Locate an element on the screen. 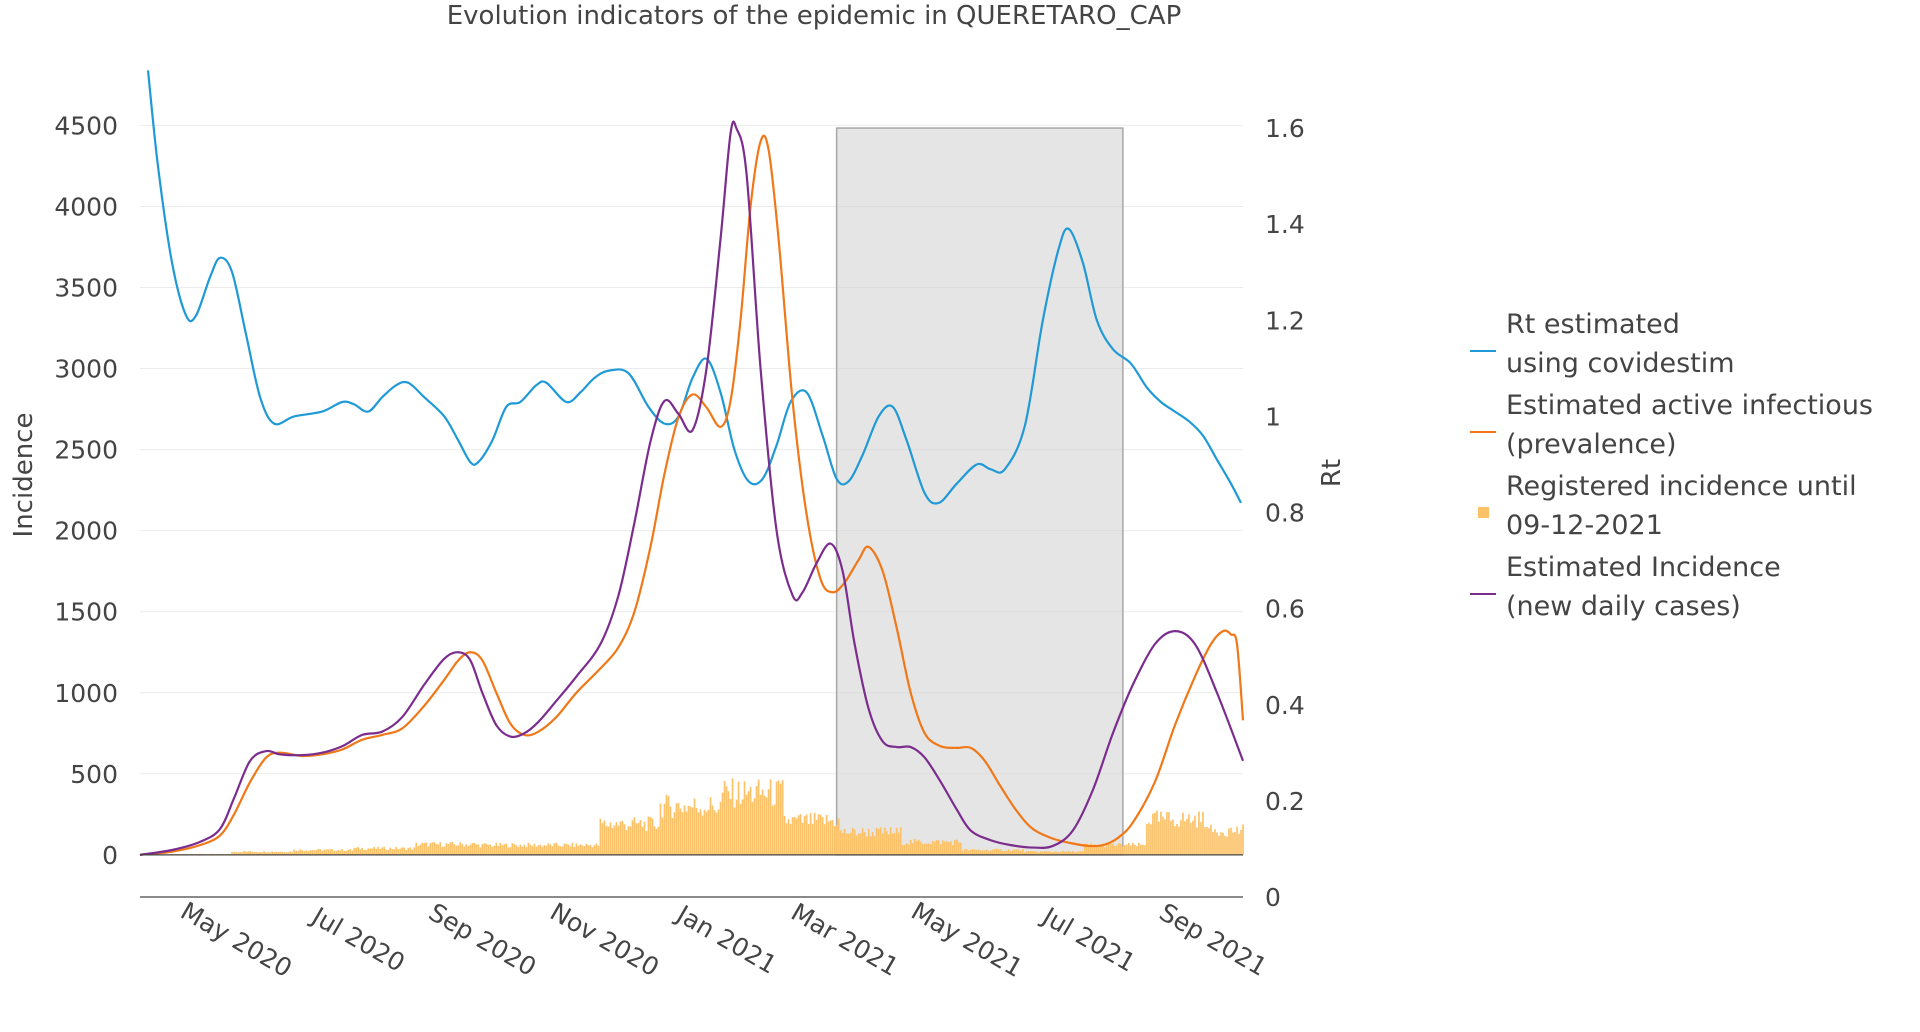  x-tick-label: Sep 2020 is located at coordinates (482, 939).